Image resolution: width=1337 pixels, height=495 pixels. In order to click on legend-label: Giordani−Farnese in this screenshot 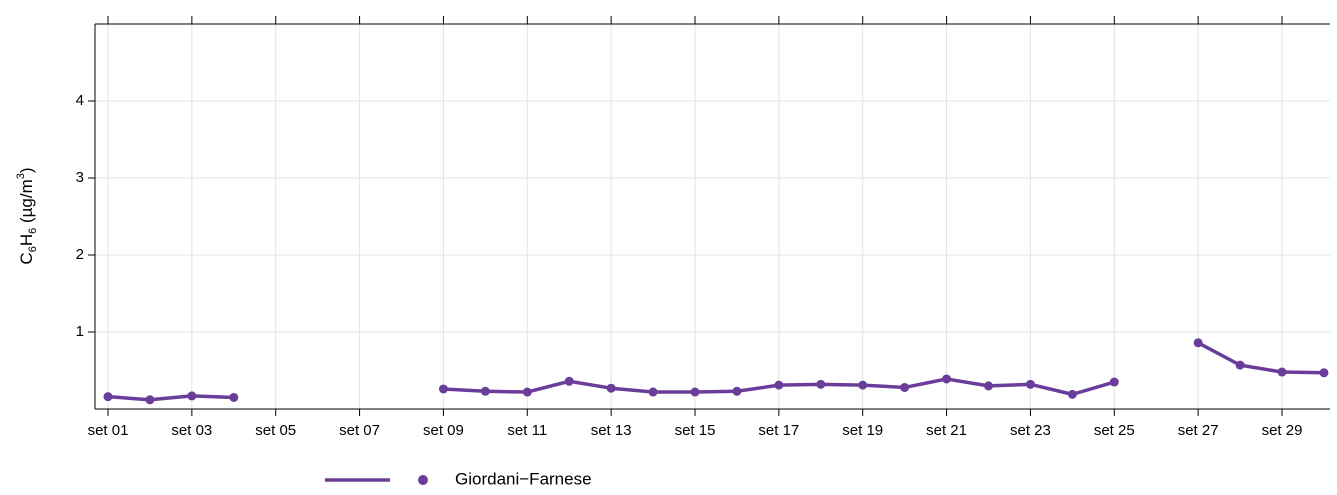, I will do `click(523, 478)`.